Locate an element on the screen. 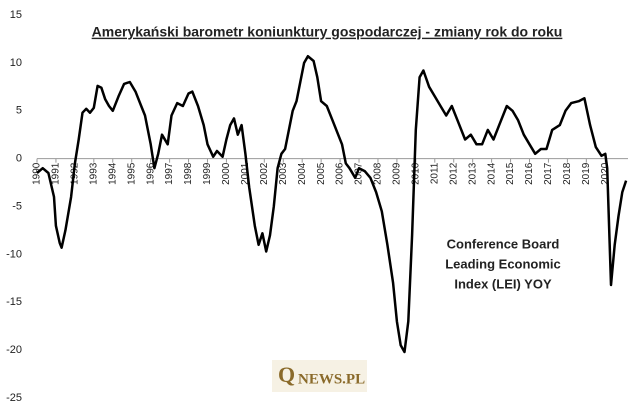 This screenshot has width=643, height=416. y-tick-label: -20 is located at coordinates (14, 350).